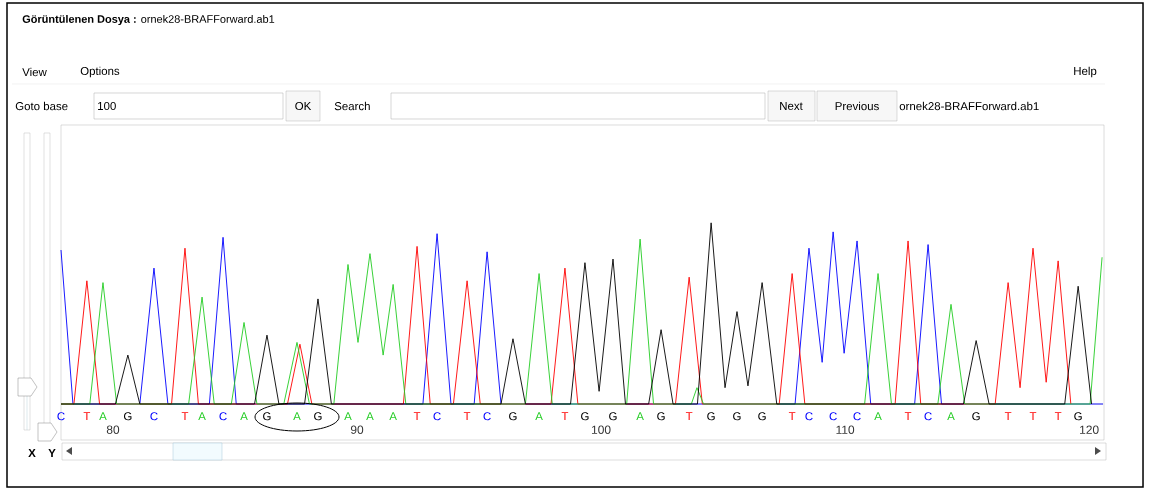 The image size is (1149, 490). Describe the element at coordinates (303, 106) in the screenshot. I see `text: OK` at that location.